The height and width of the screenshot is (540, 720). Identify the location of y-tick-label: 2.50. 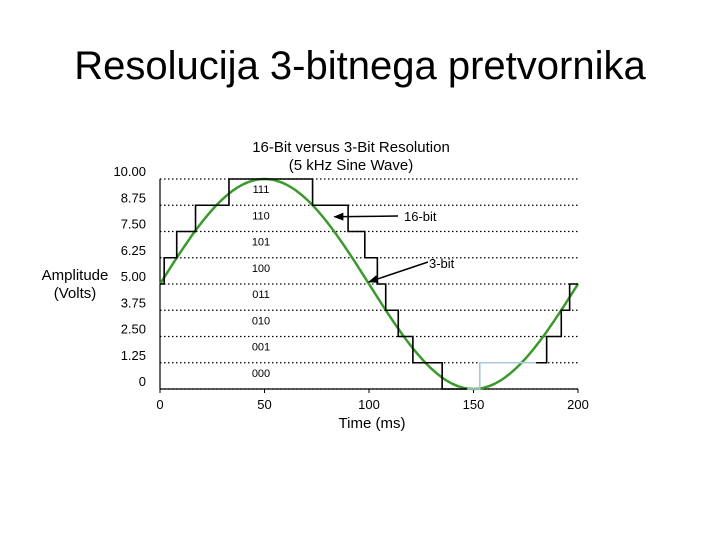
(133, 329).